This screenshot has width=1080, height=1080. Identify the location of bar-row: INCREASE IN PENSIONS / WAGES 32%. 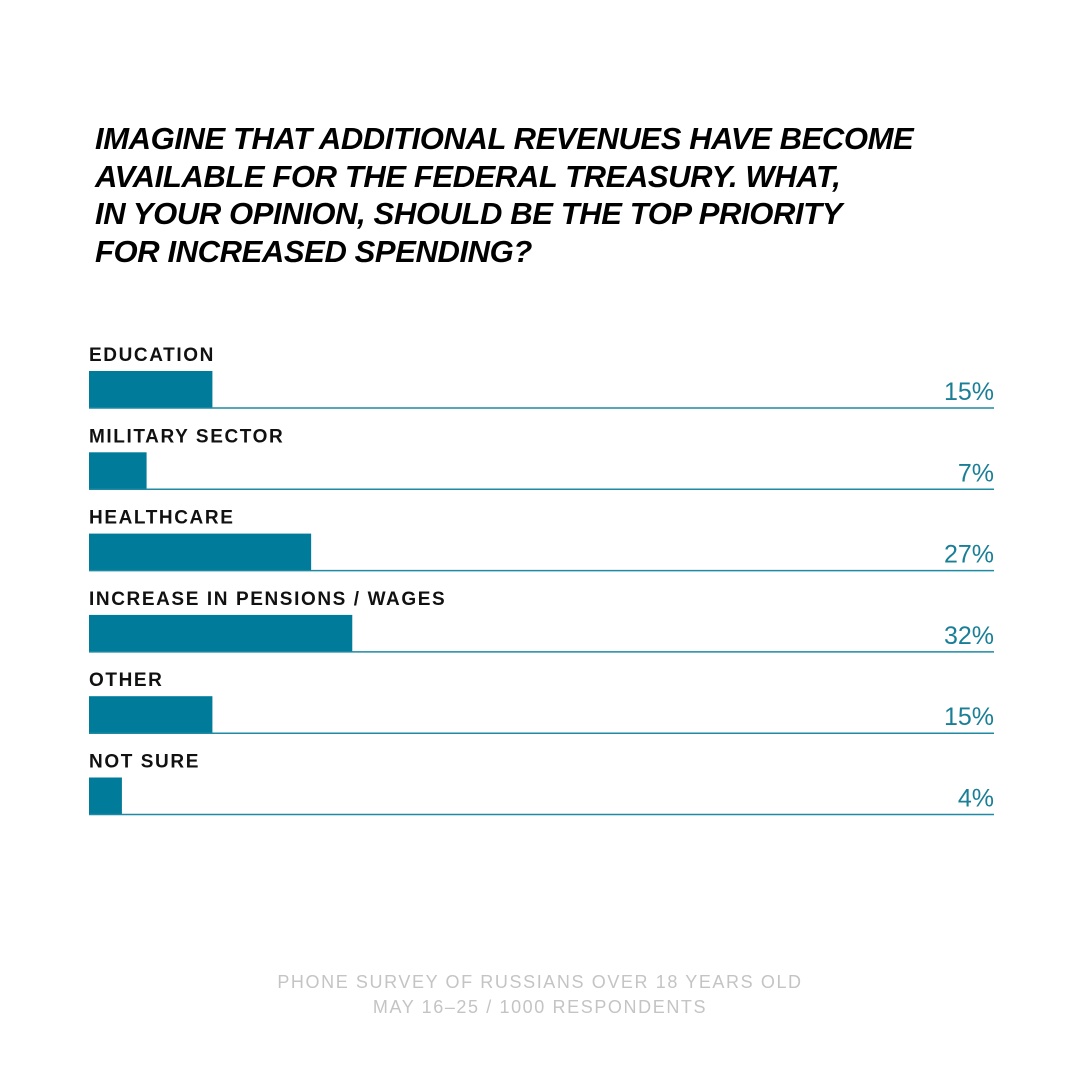
(541, 621).